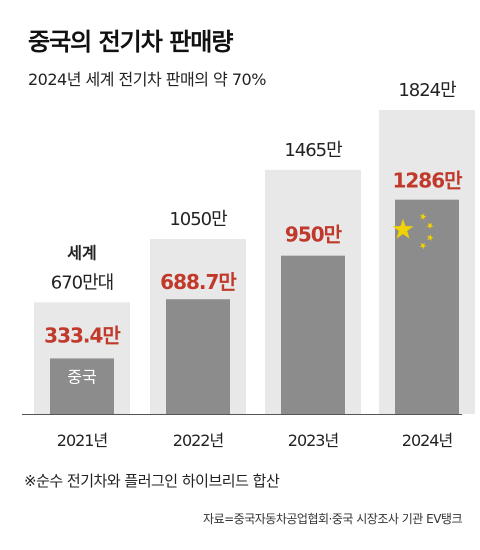 This screenshot has width=480, height=550. I want to click on x-tick-label: 2021년, so click(82, 440).